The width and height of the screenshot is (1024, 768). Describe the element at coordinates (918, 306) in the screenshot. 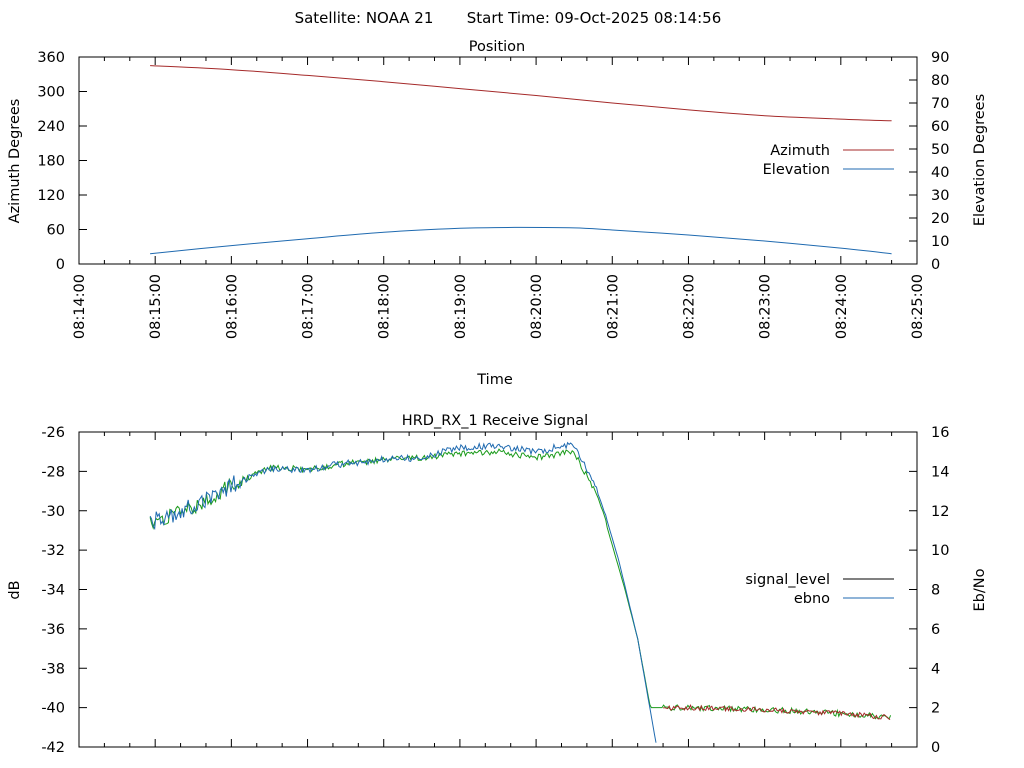

I see `position-x-tick-label: 08:25:00` at that location.